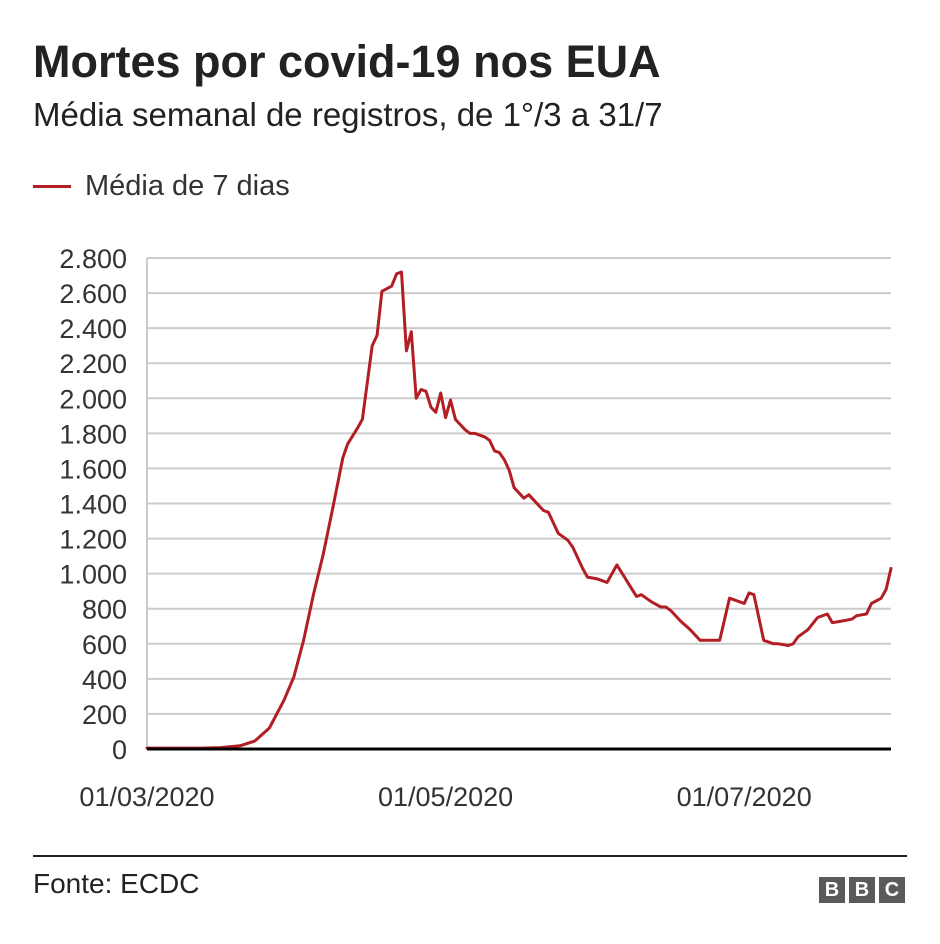 Image resolution: width=940 pixels, height=944 pixels. Describe the element at coordinates (52, 186) in the screenshot. I see `legend-line-swatch` at that location.